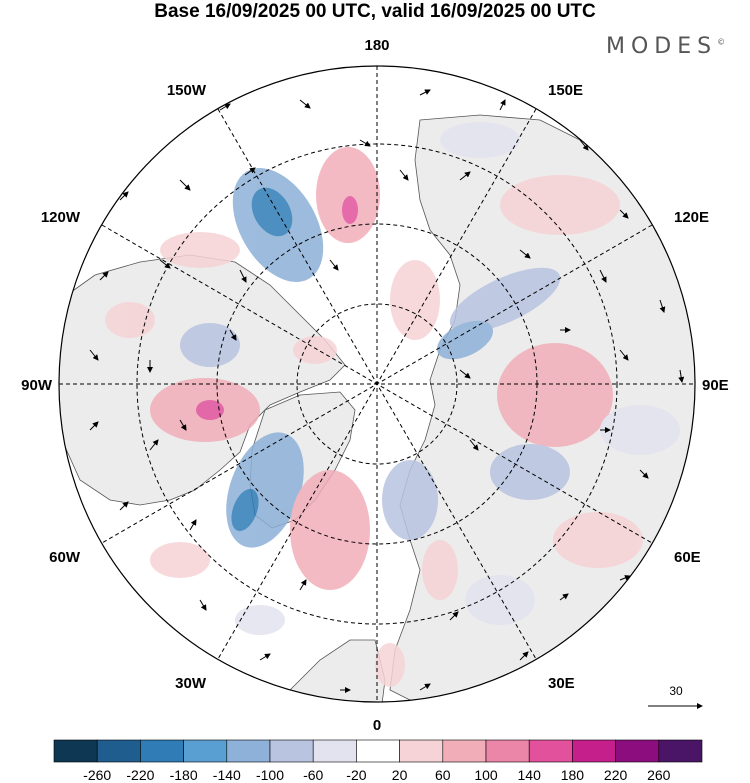 This screenshot has height=783, width=750. What do you see at coordinates (97, 775) in the screenshot?
I see `colorbar-tick-label: -260` at bounding box center [97, 775].